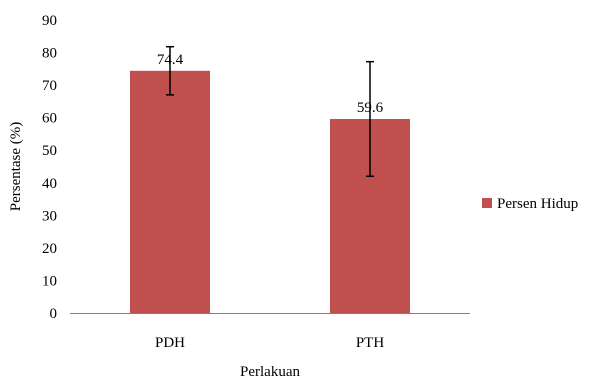 This screenshot has width=608, height=380. What do you see at coordinates (370, 108) in the screenshot?
I see `data-label: 59.6` at bounding box center [370, 108].